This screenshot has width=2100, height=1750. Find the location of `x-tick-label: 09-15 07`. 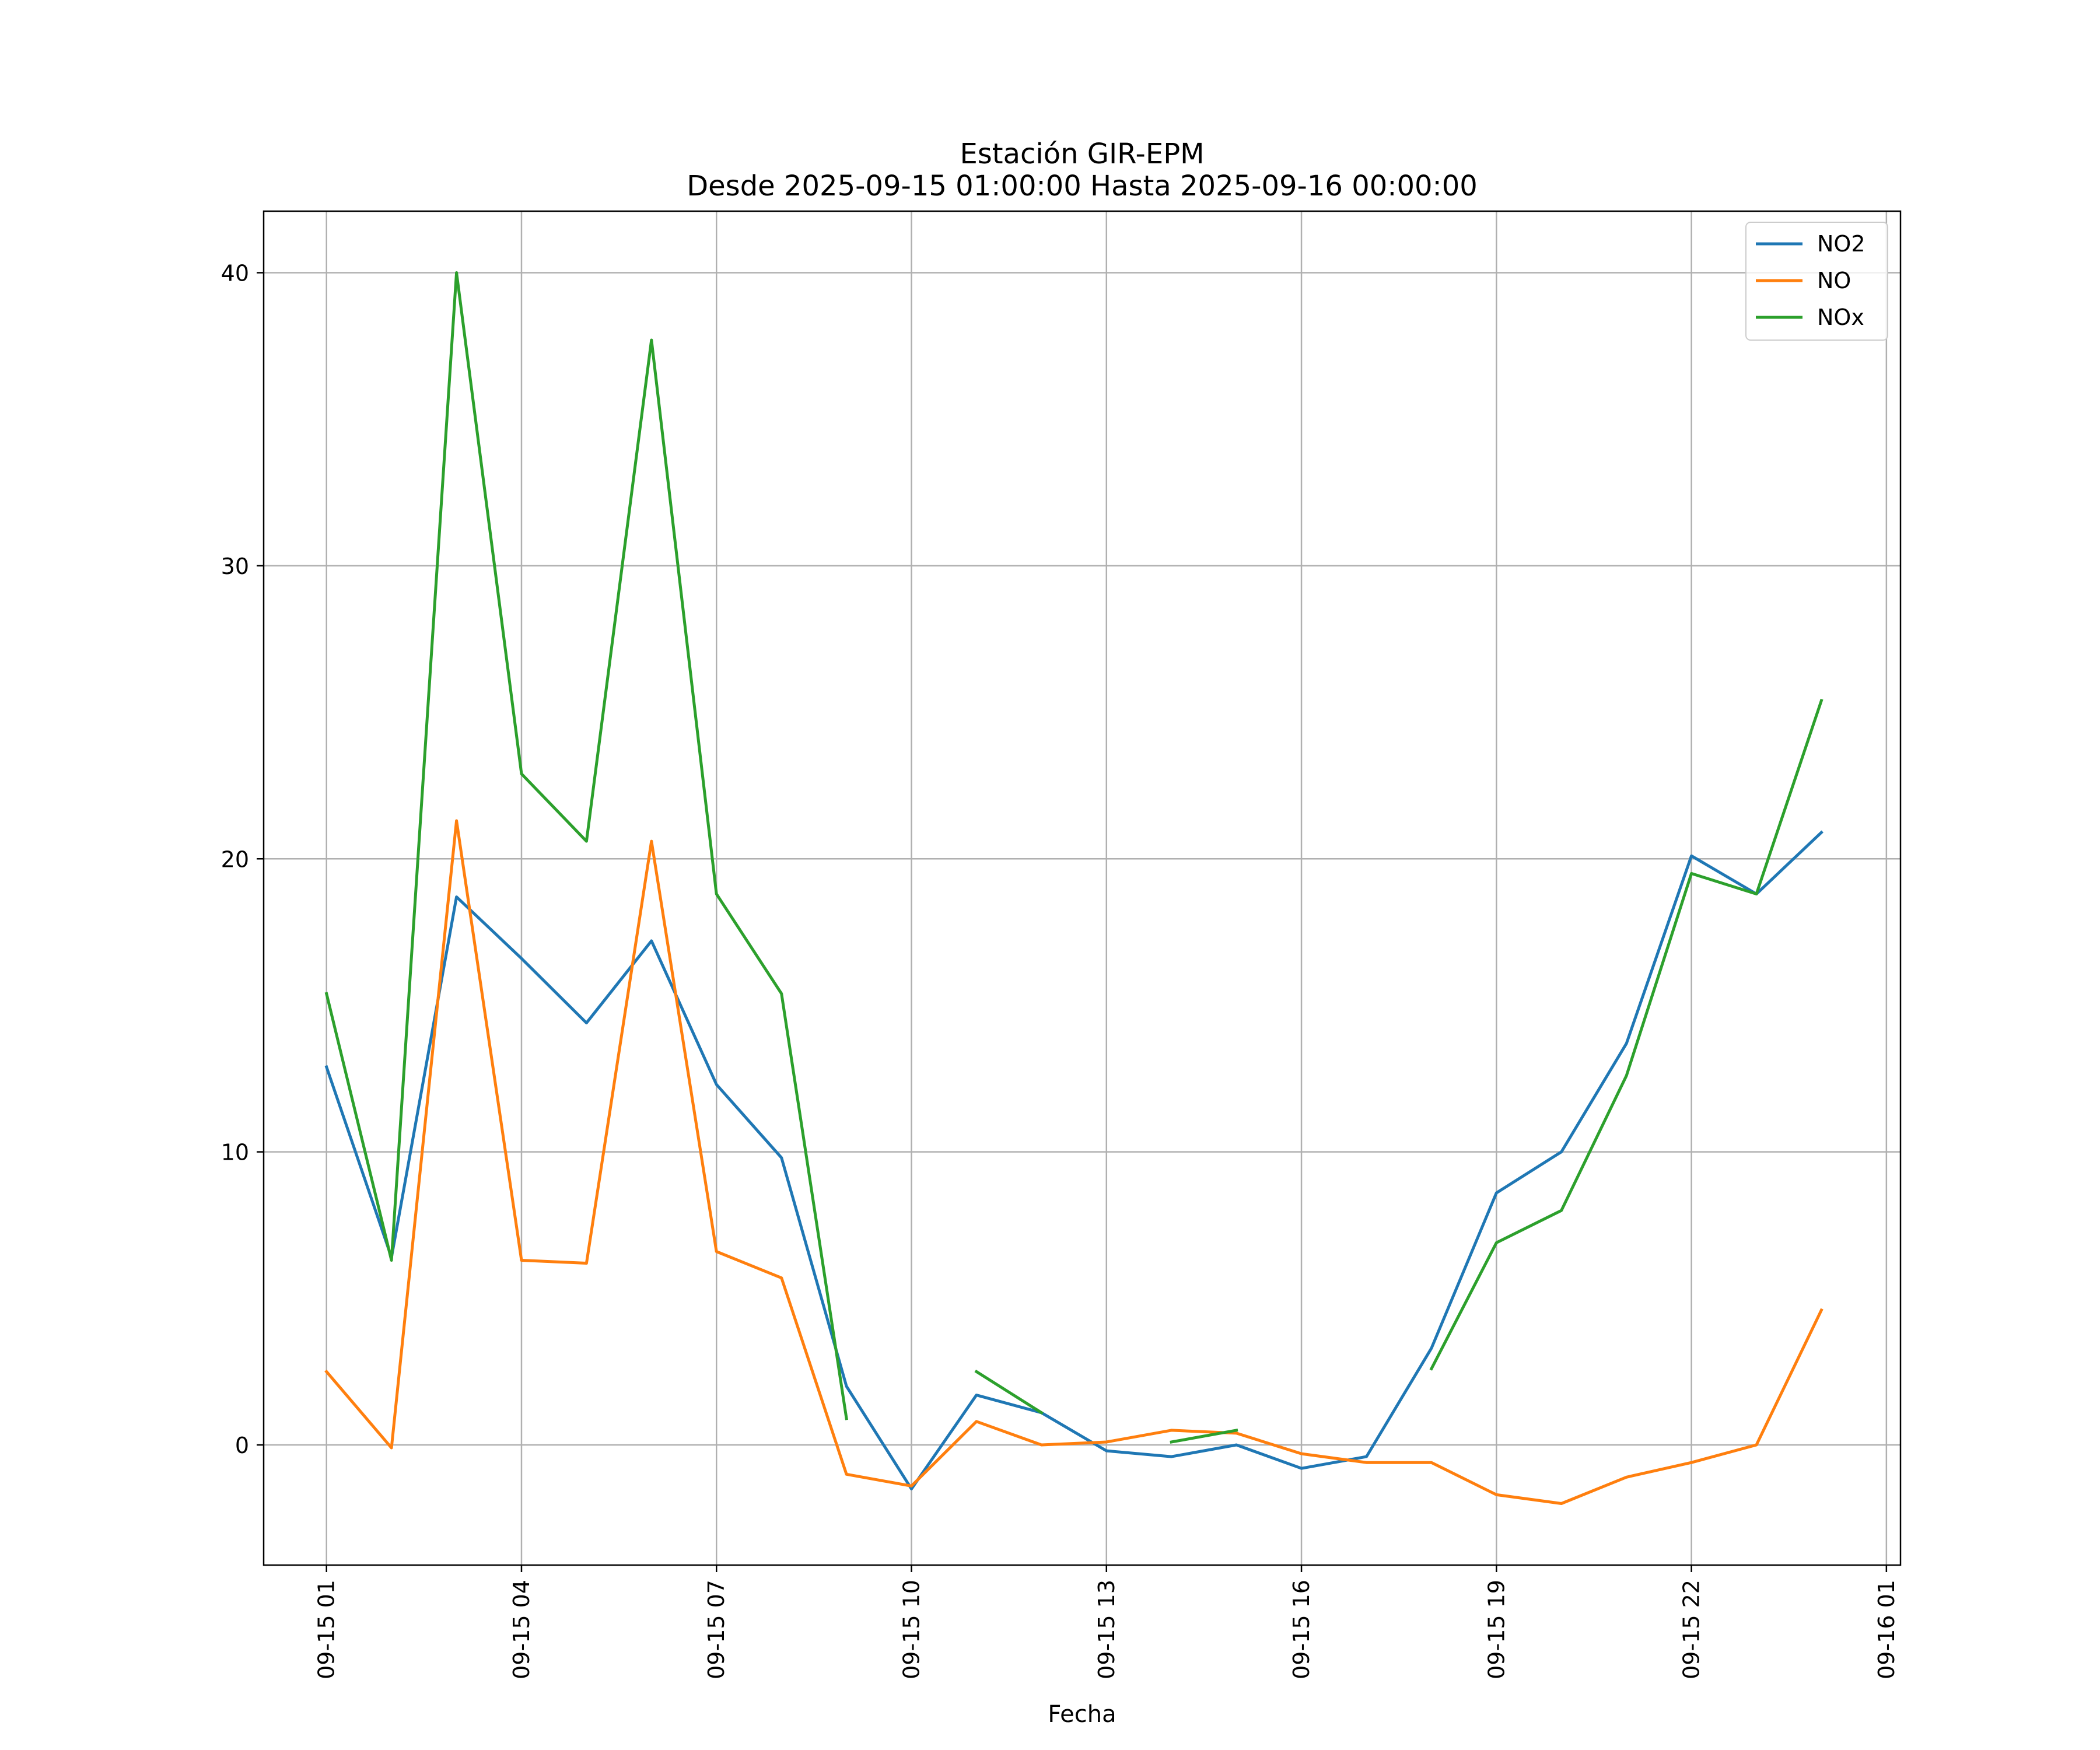

x-tick-label: 09-15 07 is located at coordinates (716, 1629).